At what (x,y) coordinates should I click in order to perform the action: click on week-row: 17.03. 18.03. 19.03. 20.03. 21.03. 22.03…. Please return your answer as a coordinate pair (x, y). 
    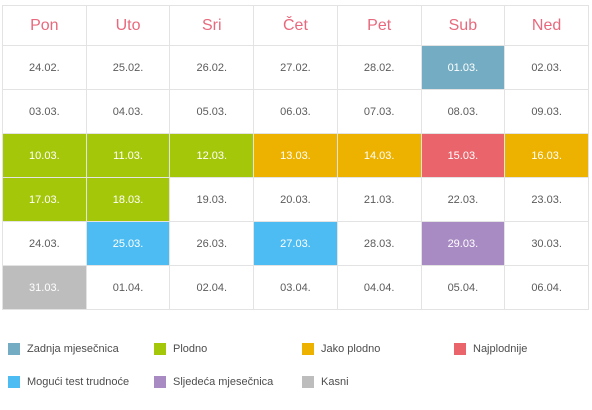
    Looking at the image, I should click on (295, 199).